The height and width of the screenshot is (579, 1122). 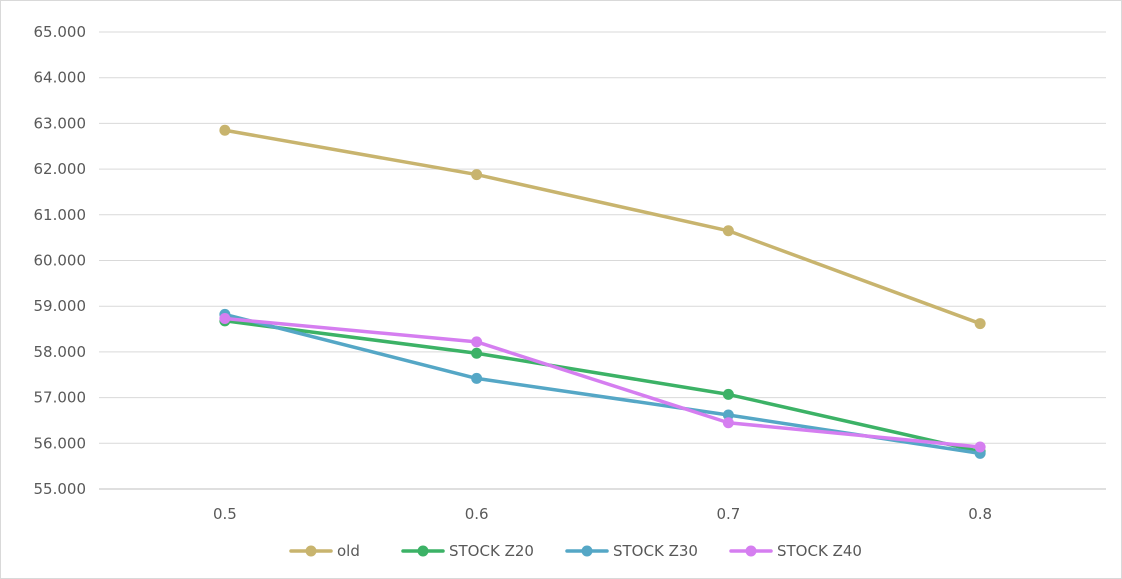 What do you see at coordinates (348, 551) in the screenshot?
I see `legend-label: old` at bounding box center [348, 551].